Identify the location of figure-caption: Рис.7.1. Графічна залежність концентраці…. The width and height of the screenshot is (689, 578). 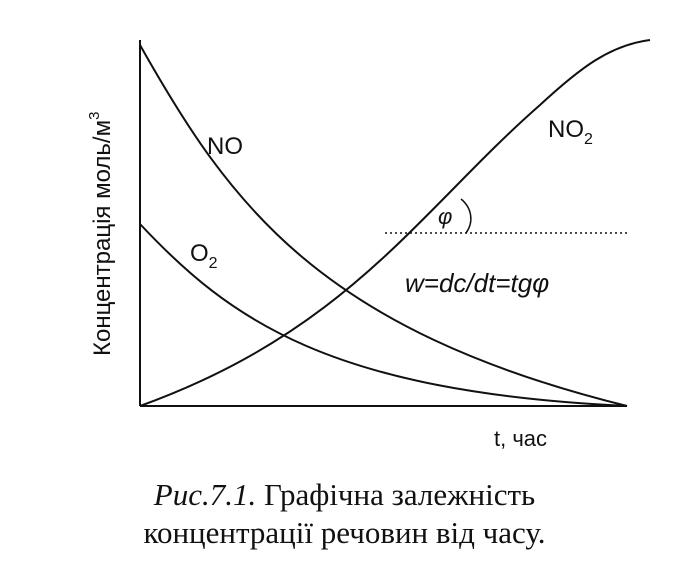
(344, 514).